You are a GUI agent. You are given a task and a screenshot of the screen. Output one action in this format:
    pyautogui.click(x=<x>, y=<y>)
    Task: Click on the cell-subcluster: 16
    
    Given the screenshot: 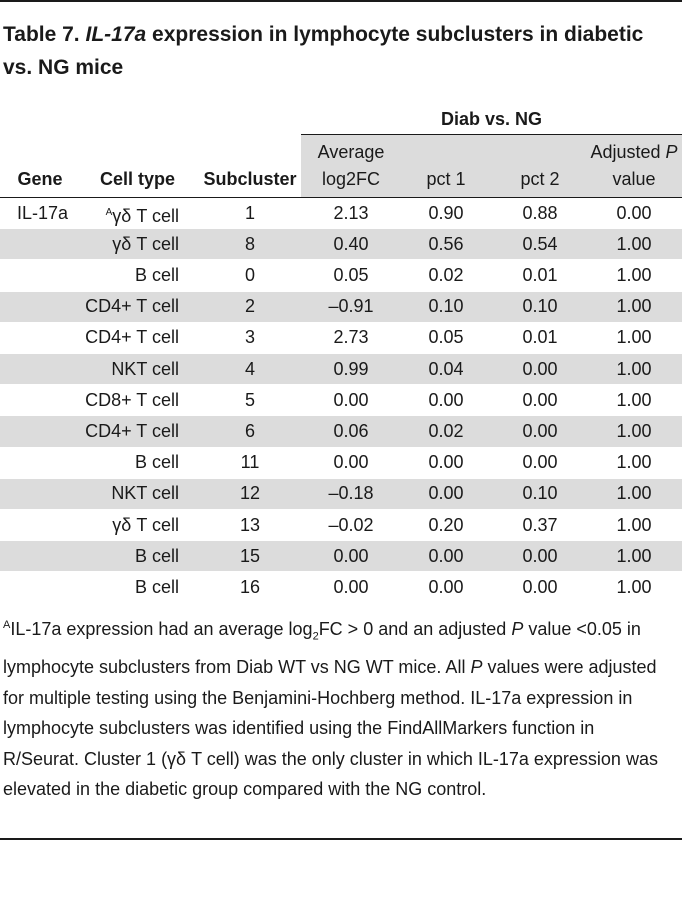 What is the action you would take?
    pyautogui.click(x=250, y=586)
    